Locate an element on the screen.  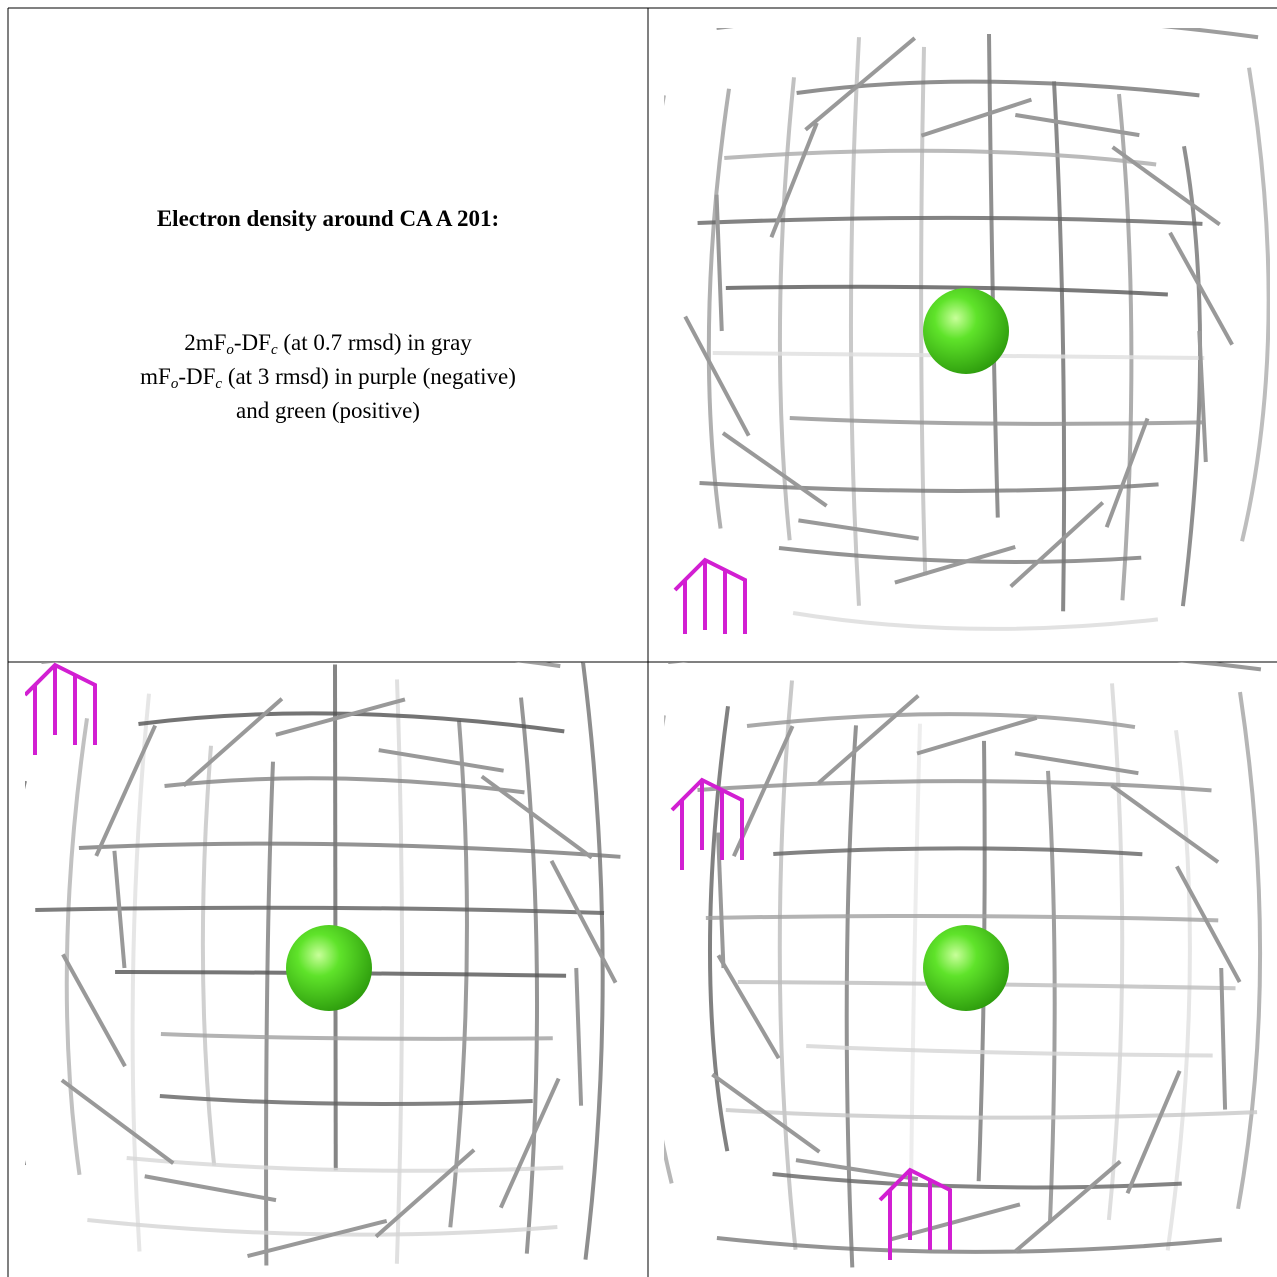
subscript: o is located at coordinates (174, 384).